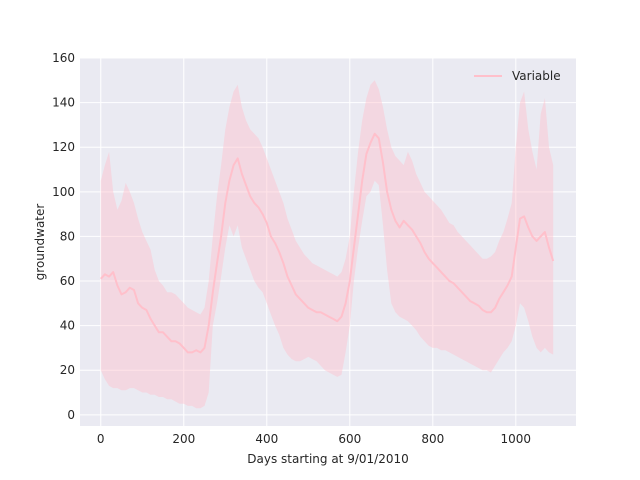 This screenshot has height=480, width=640. What do you see at coordinates (67, 370) in the screenshot?
I see `y-tick-label: 20` at bounding box center [67, 370].